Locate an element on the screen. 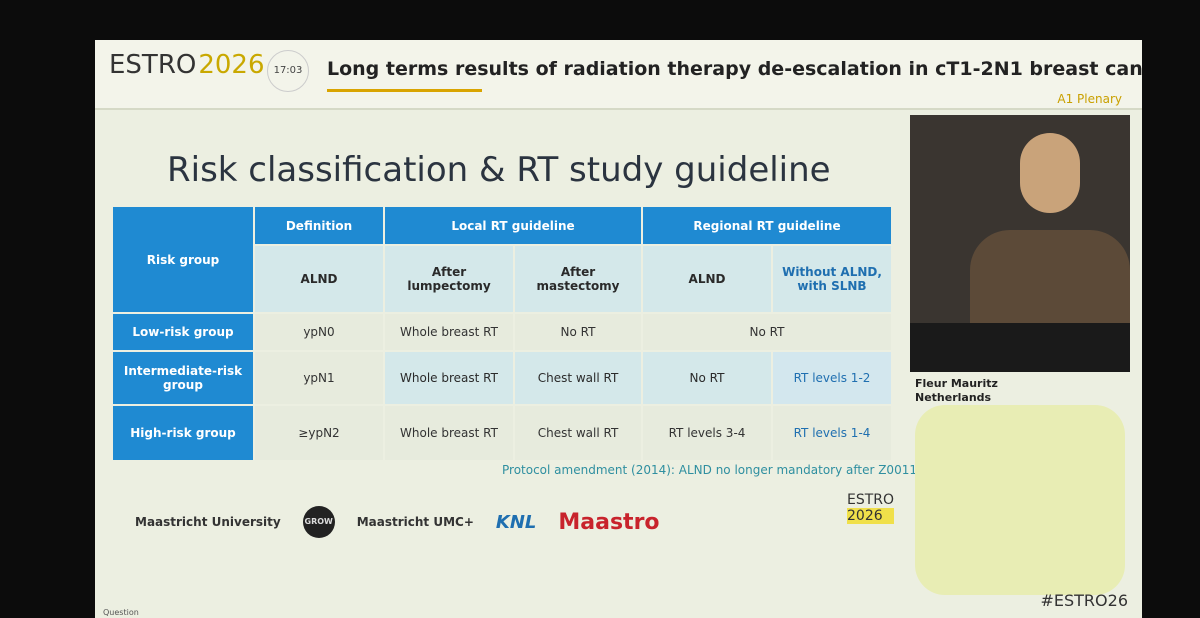 Image resolution: width=1200 pixels, height=618 pixels. question-button: Question is located at coordinates (121, 612).